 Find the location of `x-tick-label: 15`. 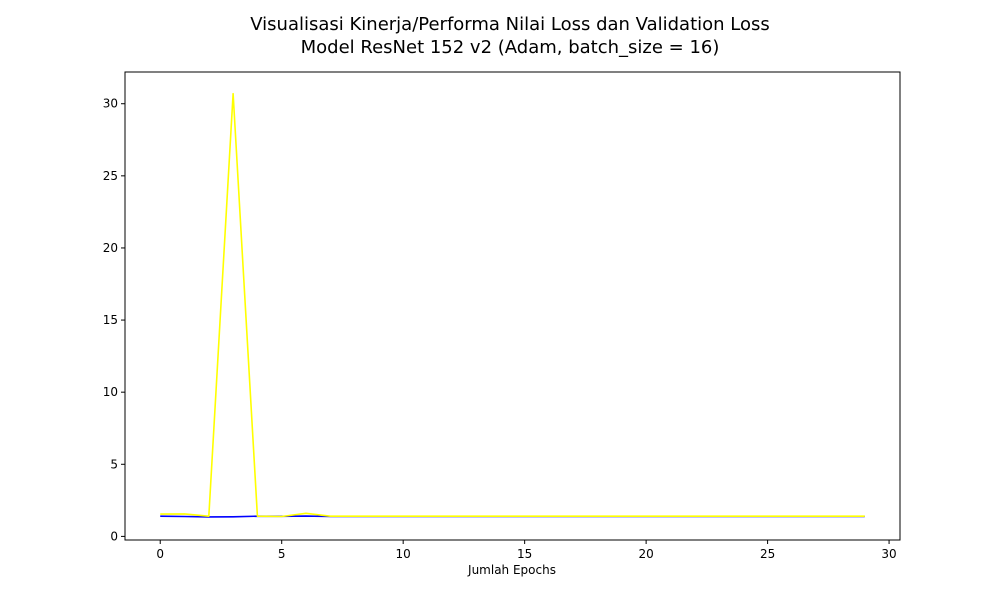

x-tick-label: 15 is located at coordinates (524, 554).